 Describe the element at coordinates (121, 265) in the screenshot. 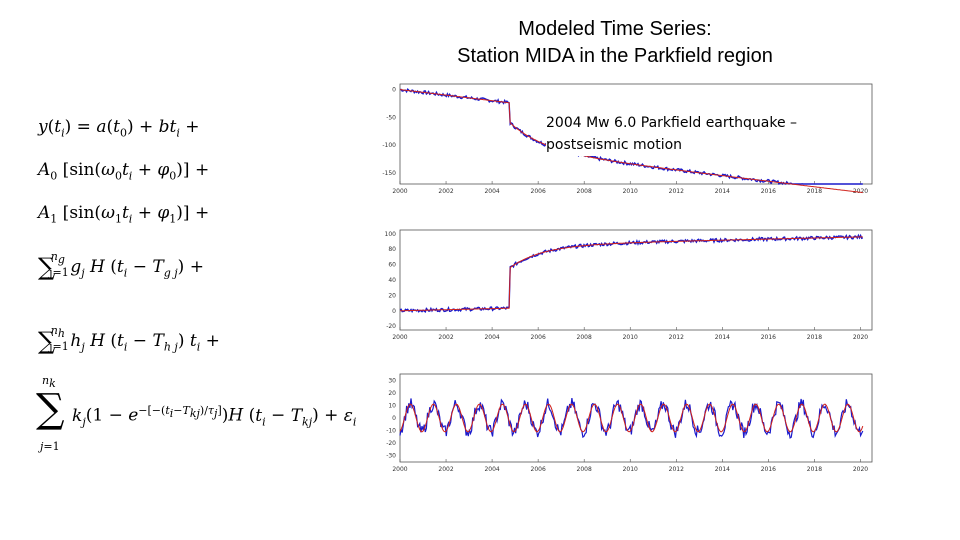

I see `equation-line-4: ∑j=1ng gj H (ti − Tg j) +` at that location.